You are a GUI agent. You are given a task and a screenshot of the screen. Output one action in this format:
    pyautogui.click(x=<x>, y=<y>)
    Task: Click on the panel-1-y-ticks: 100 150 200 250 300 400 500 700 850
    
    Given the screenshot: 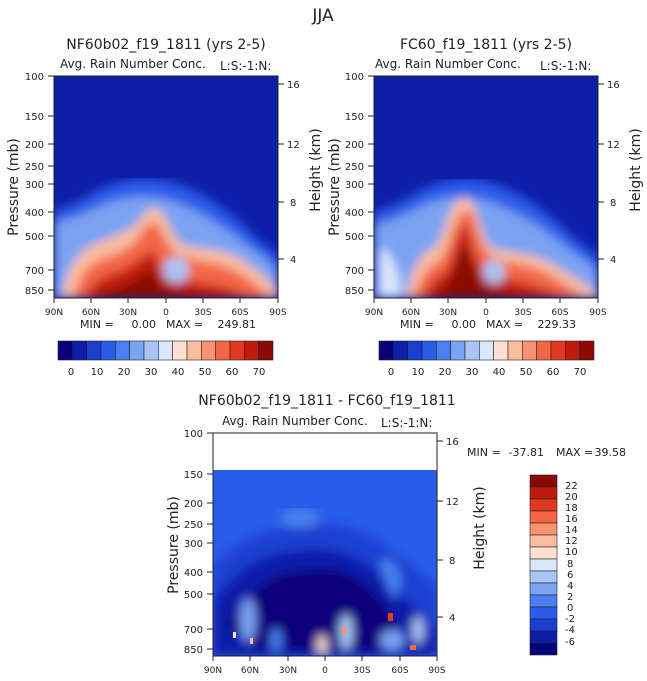 What is the action you would take?
    pyautogui.click(x=39, y=184)
    